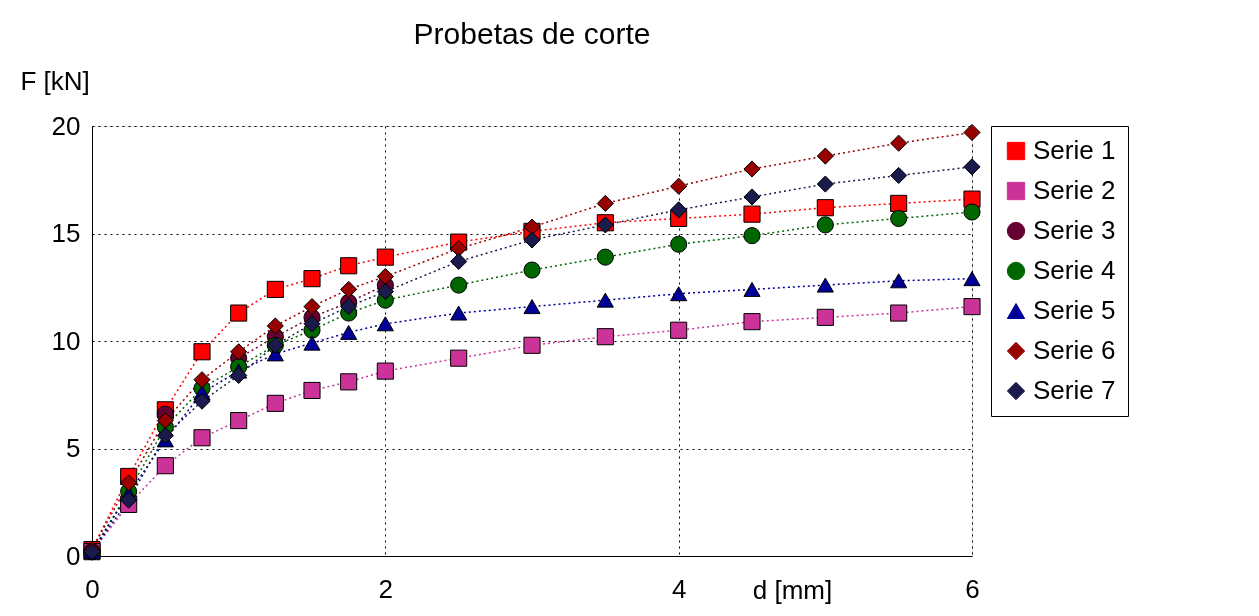  Describe the element at coordinates (1074, 310) in the screenshot. I see `legend-label: Serie 5` at that location.